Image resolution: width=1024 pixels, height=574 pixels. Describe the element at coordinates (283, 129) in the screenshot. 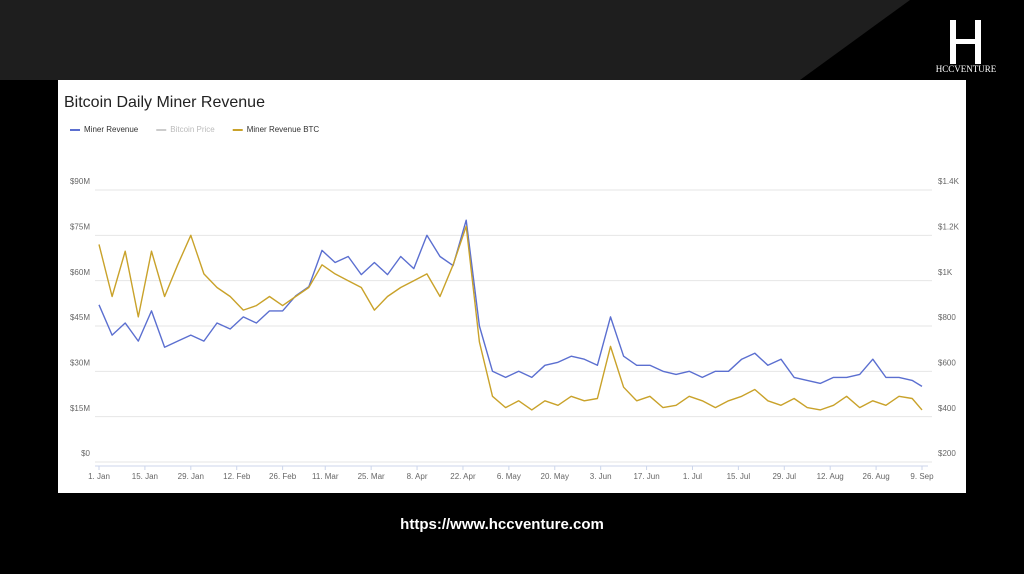

I see `legend-label: Miner Revenue BTC` at that location.